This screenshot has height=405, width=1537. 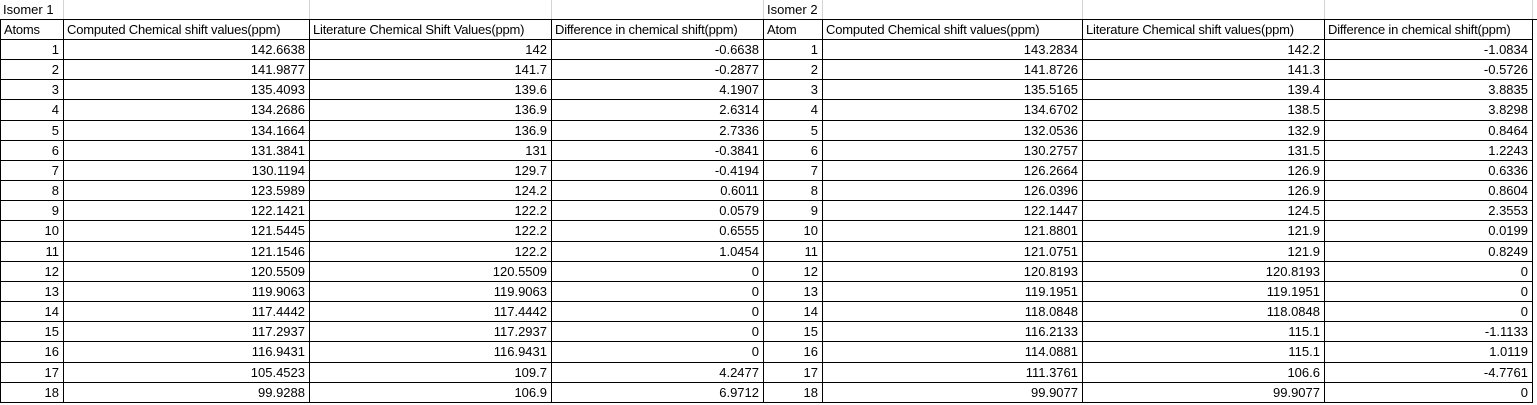 What do you see at coordinates (1429, 211) in the screenshot?
I see `isomer2-difference-cell: 2.3553` at bounding box center [1429, 211].